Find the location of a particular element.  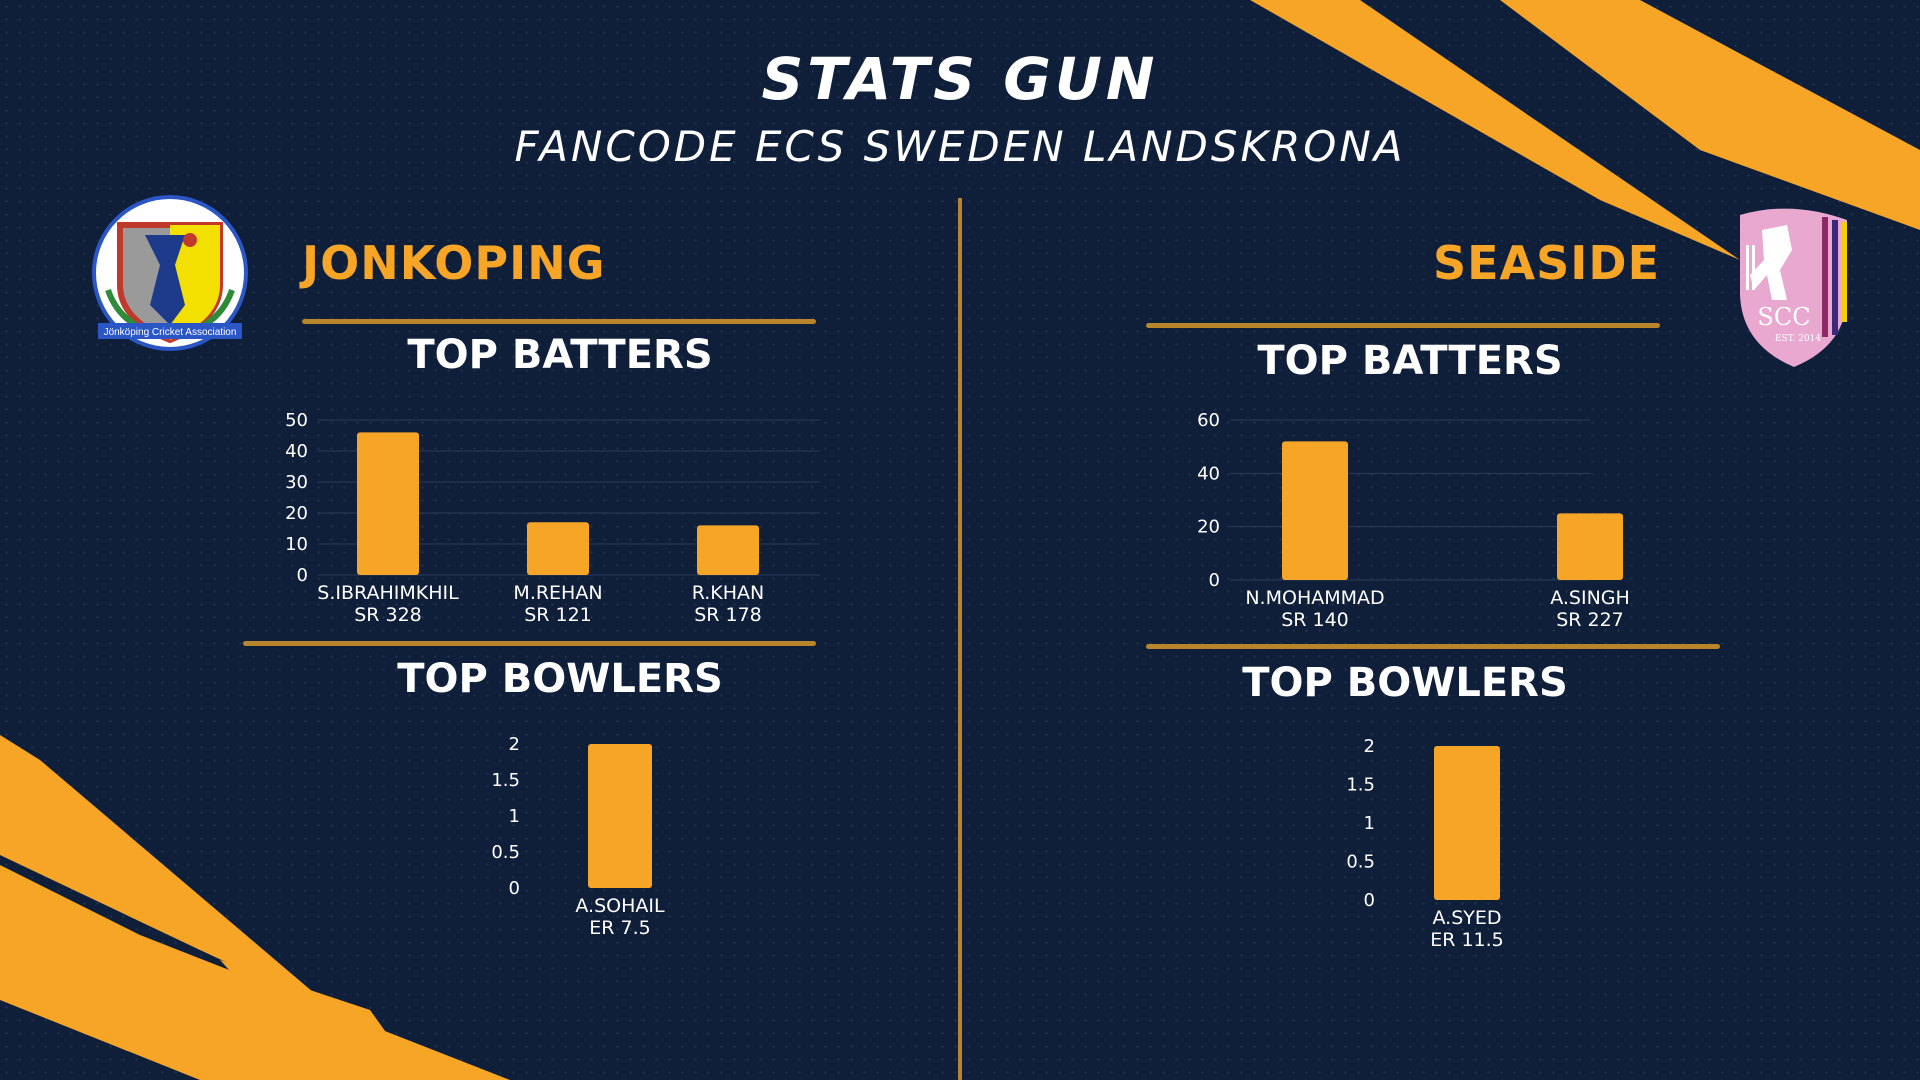

team-name-left: JONKOPING is located at coordinates (454, 263).